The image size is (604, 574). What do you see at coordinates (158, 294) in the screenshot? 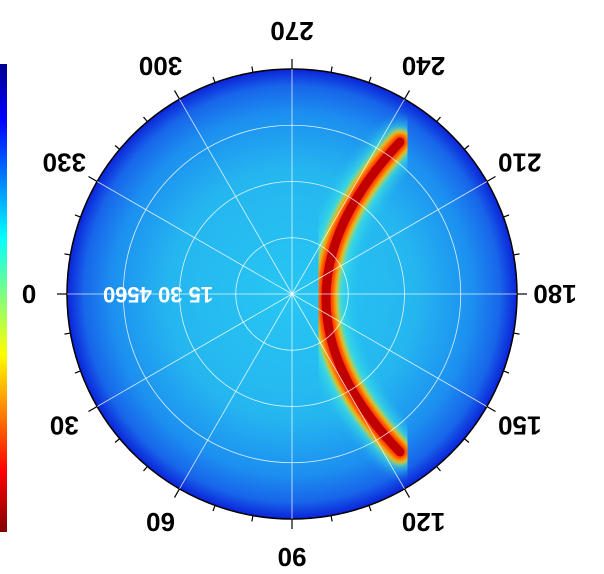
I see `radial-tick-labels: 15 30 4560` at bounding box center [158, 294].